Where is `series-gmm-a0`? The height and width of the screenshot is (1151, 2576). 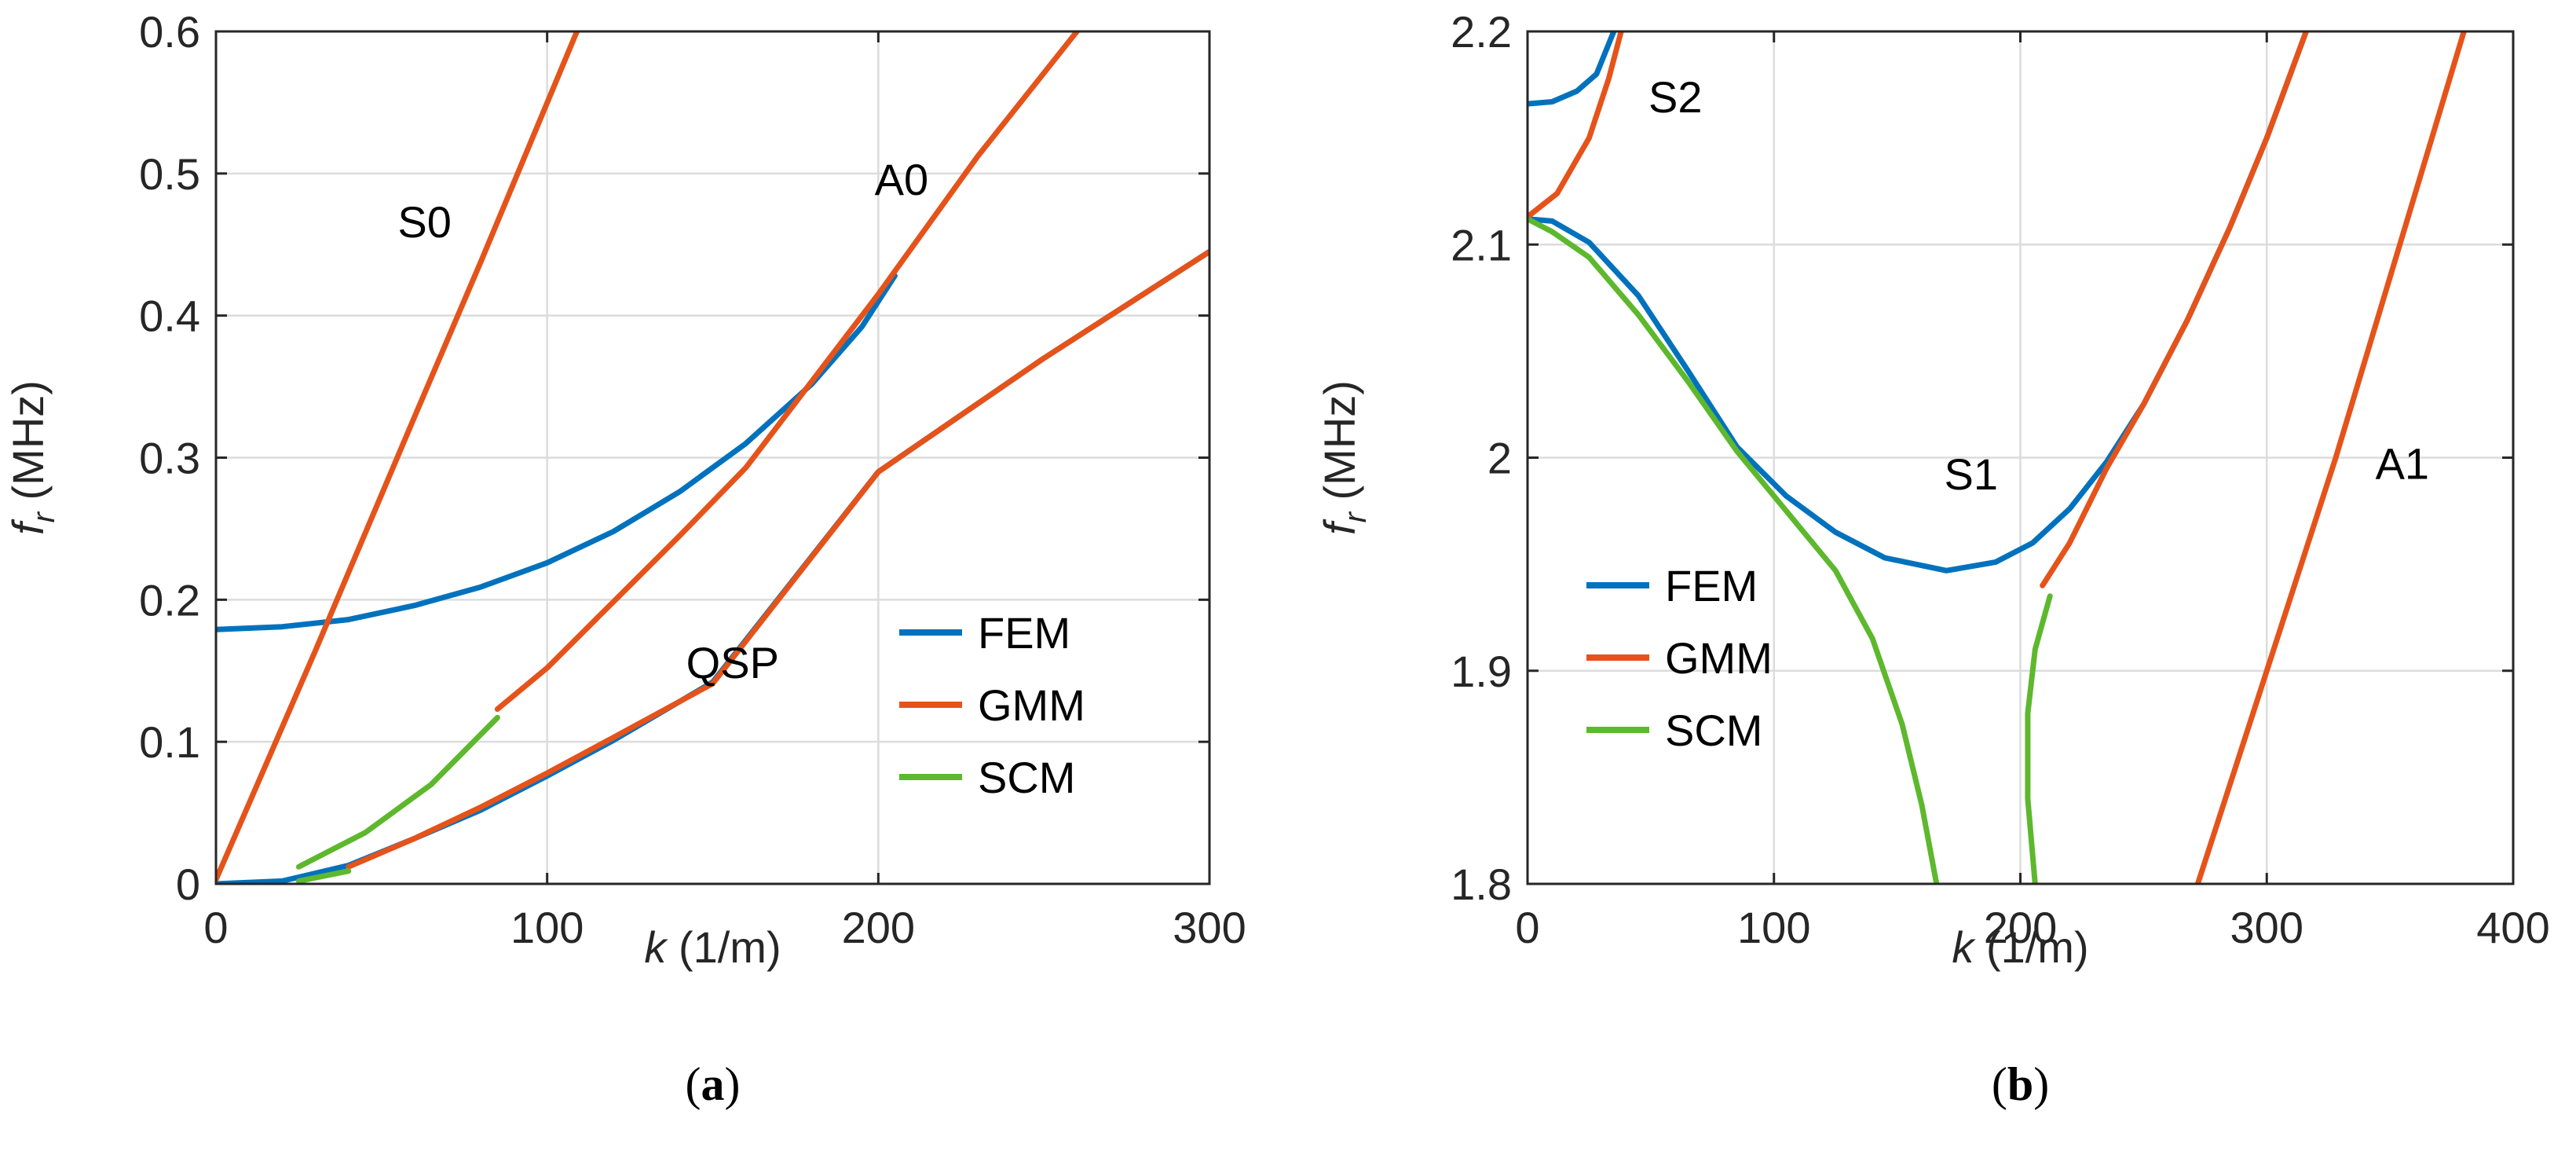 series-gmm-a0 is located at coordinates (787, 372).